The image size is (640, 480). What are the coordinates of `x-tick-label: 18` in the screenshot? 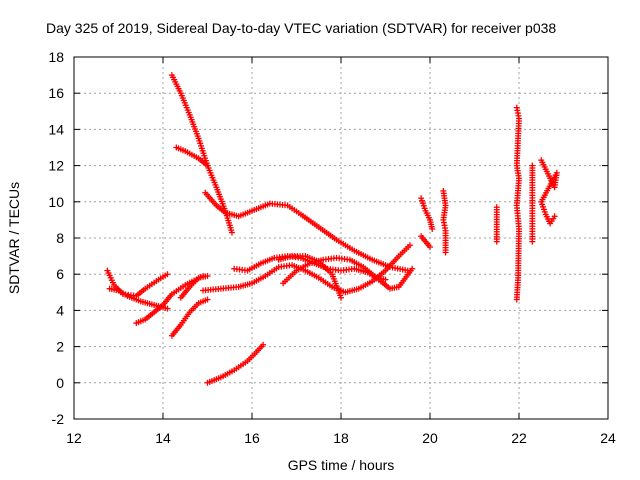 It's located at (341, 438).